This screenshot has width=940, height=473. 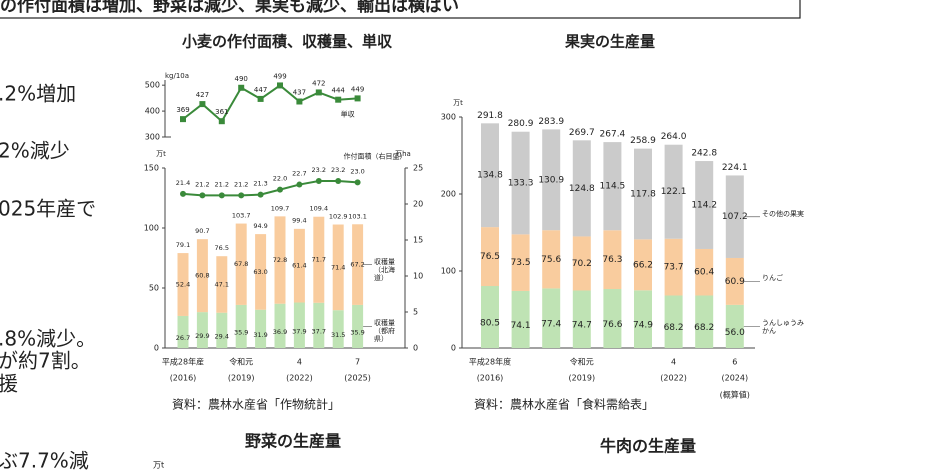 What do you see at coordinates (704, 273) in the screenshot?
I see `value-label: 60.4` at bounding box center [704, 273].